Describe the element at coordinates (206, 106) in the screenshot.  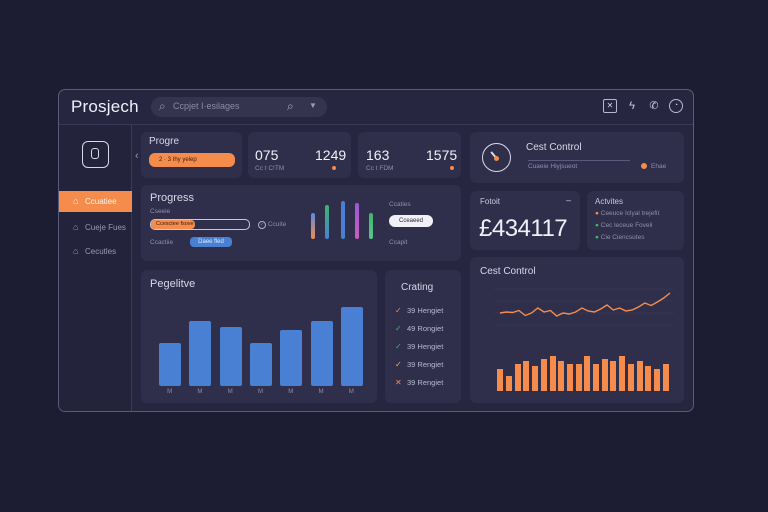
I see `search-input: Ccpjet I·esilages` at that location.